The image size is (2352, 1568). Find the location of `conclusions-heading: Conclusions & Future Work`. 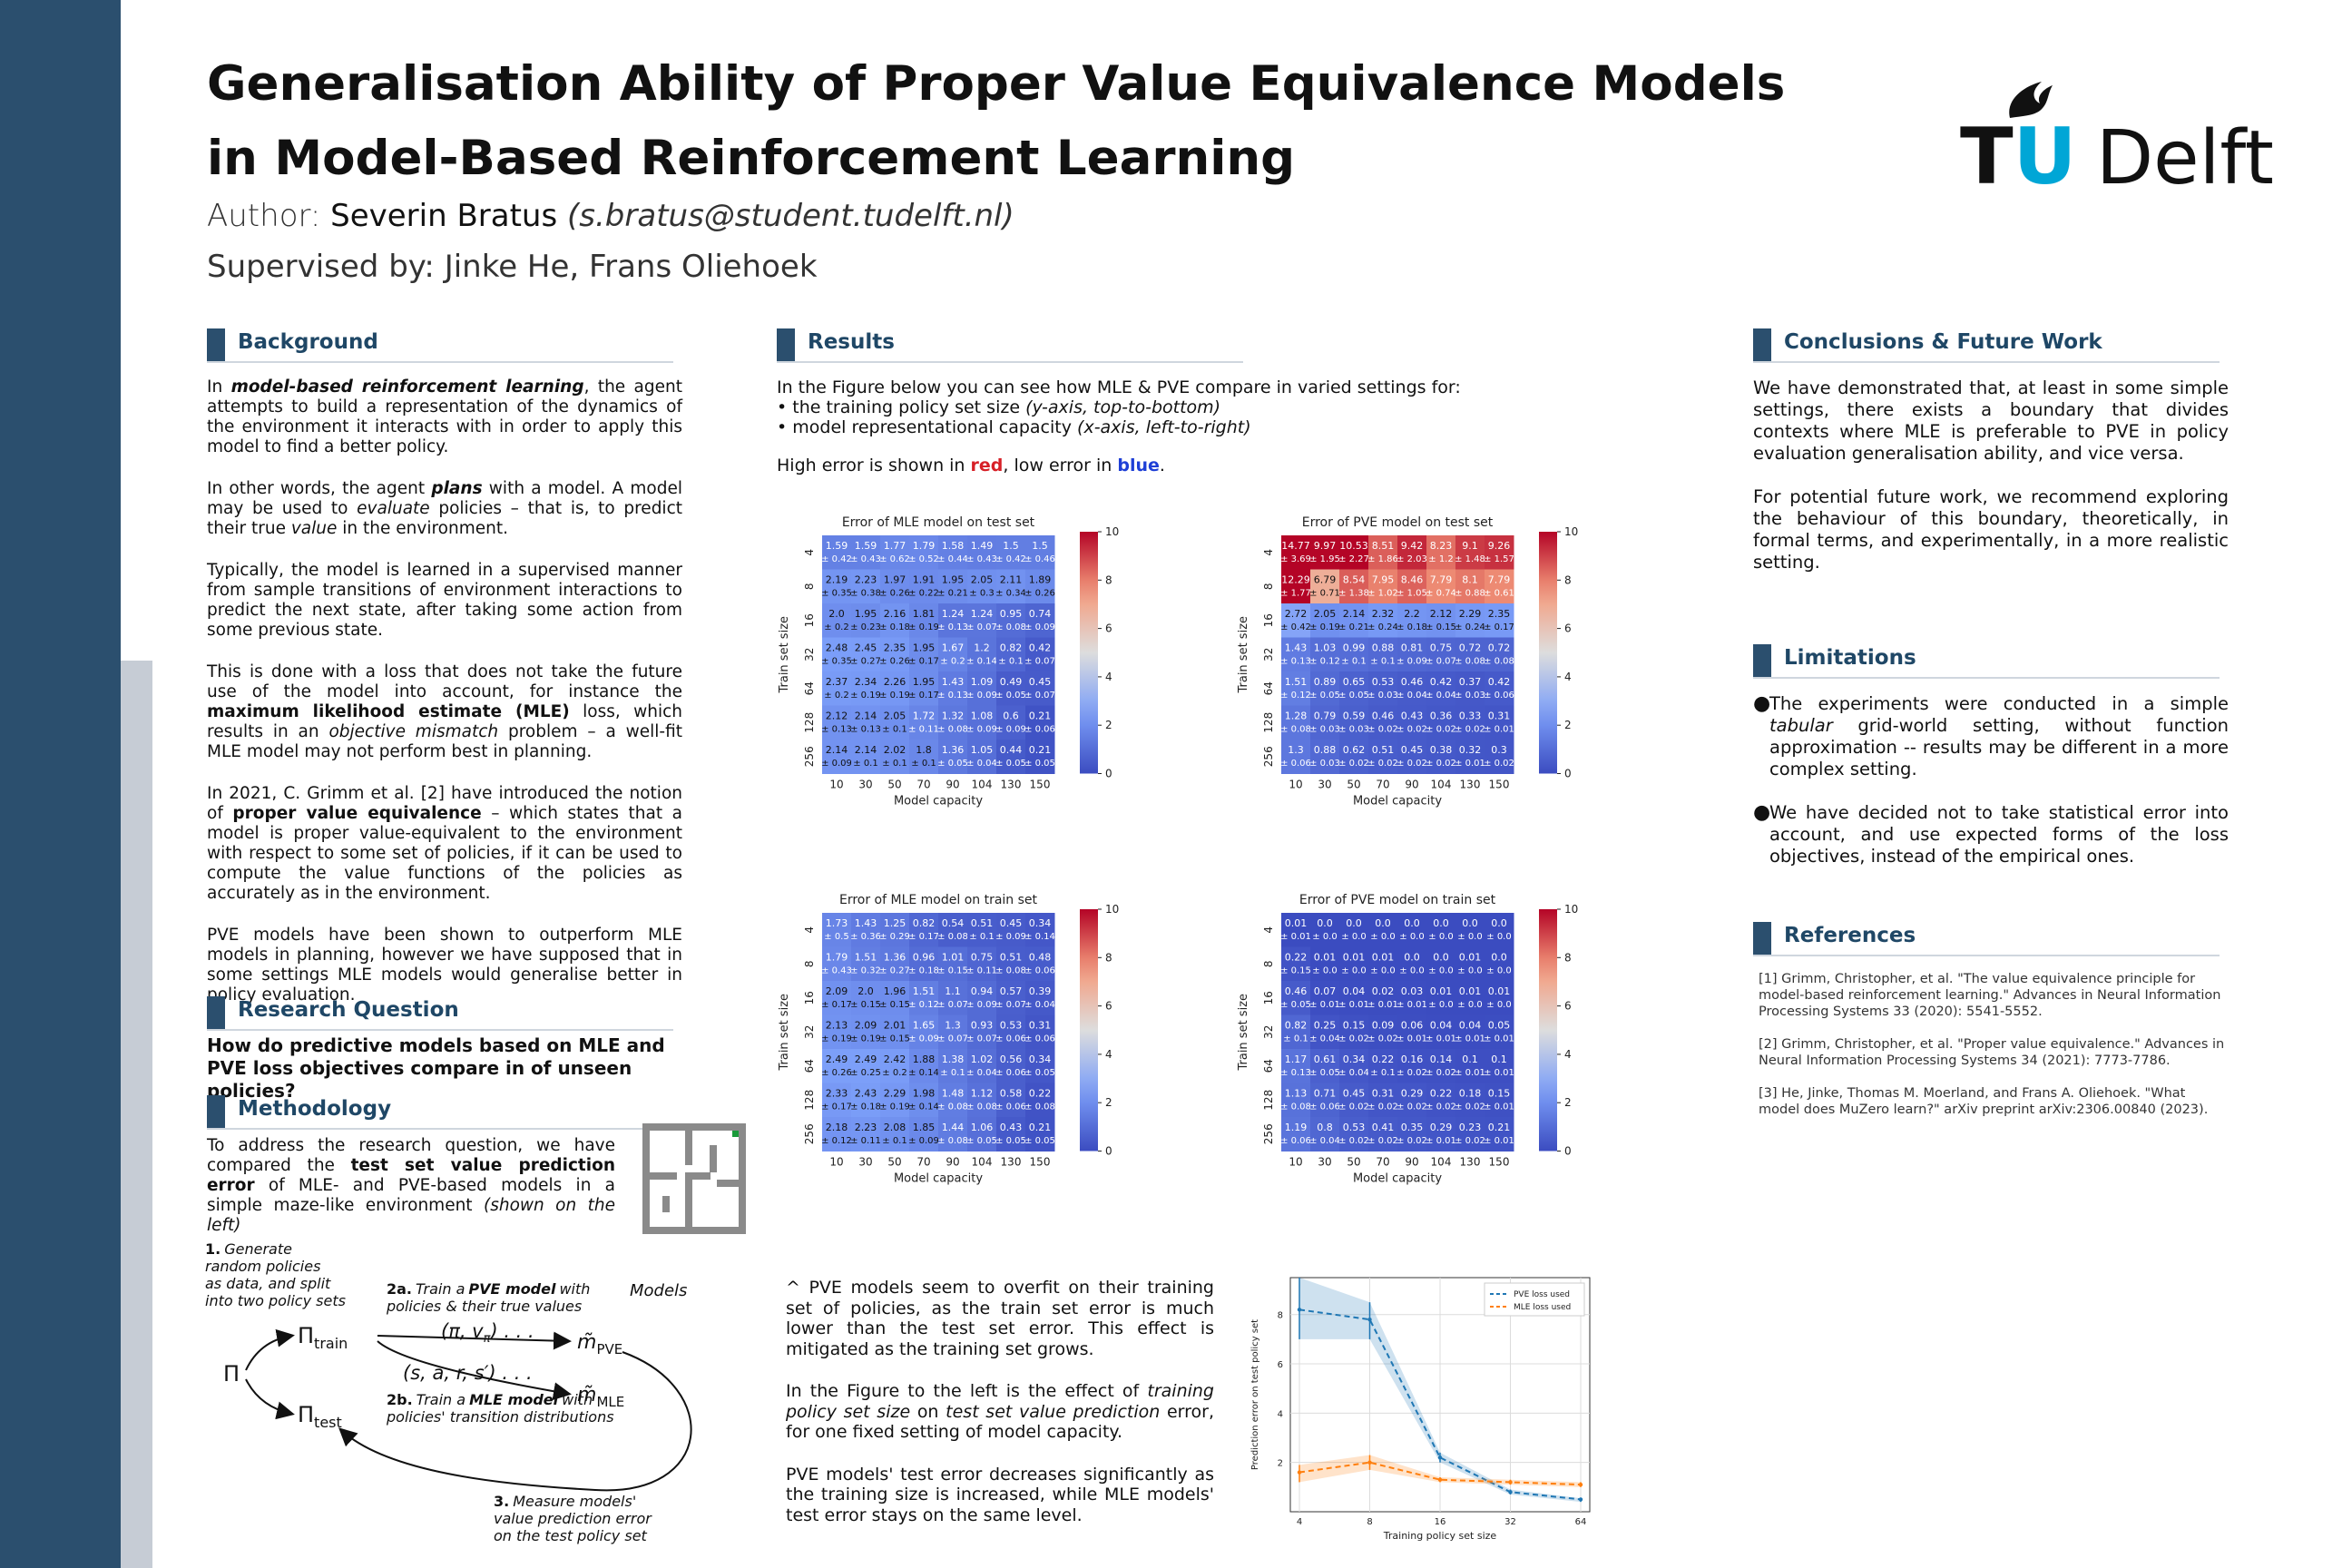

conclusions-heading: Conclusions & Future Work is located at coordinates (1986, 345).